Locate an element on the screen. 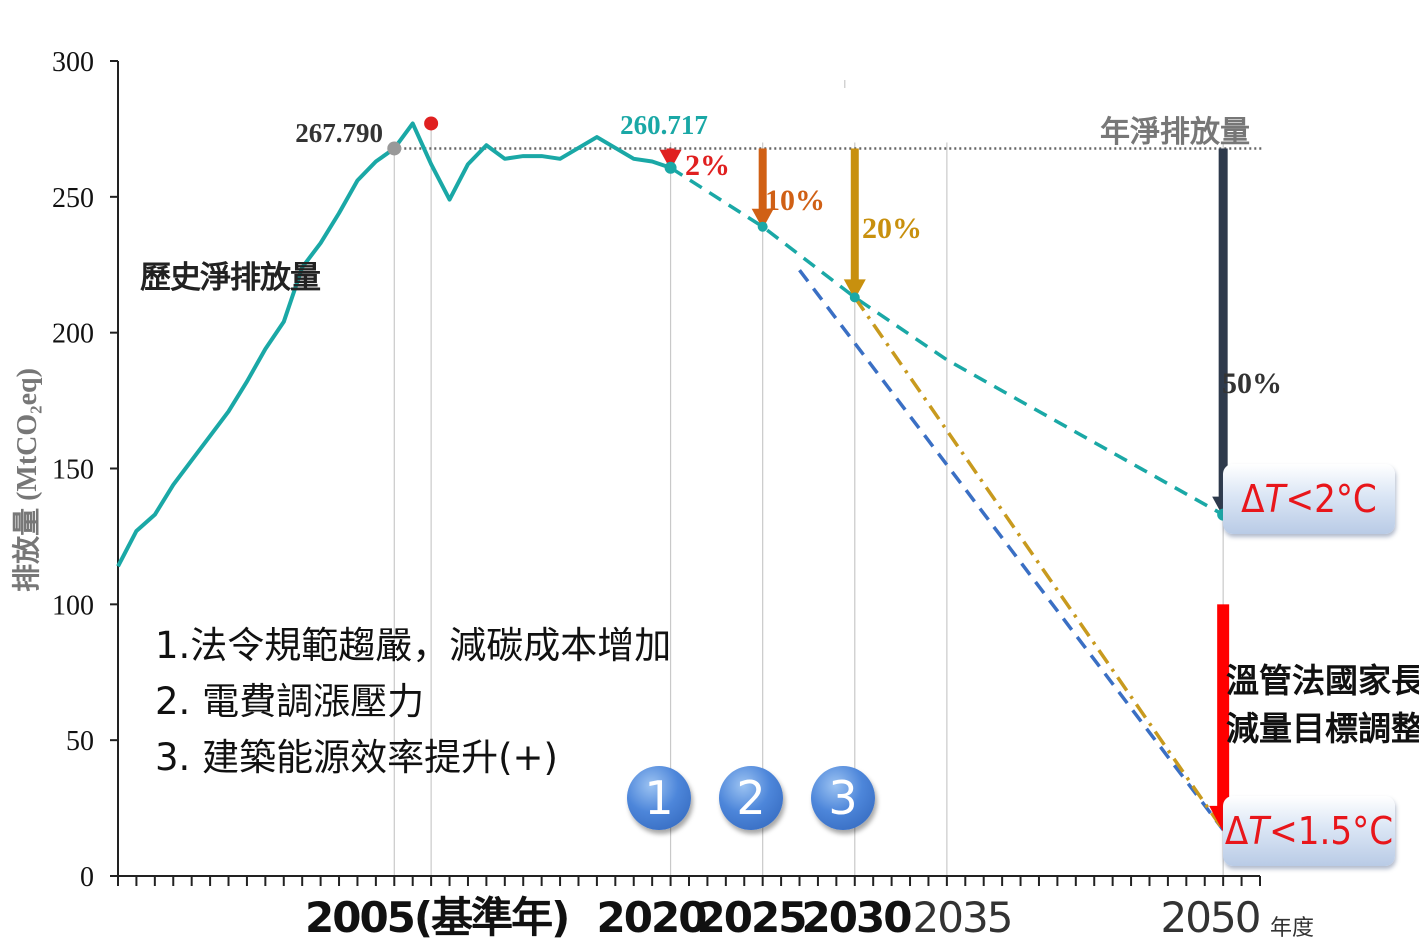 The image size is (1419, 940). target-note-line-1: 溫管法國家長期 is located at coordinates (1322, 680).